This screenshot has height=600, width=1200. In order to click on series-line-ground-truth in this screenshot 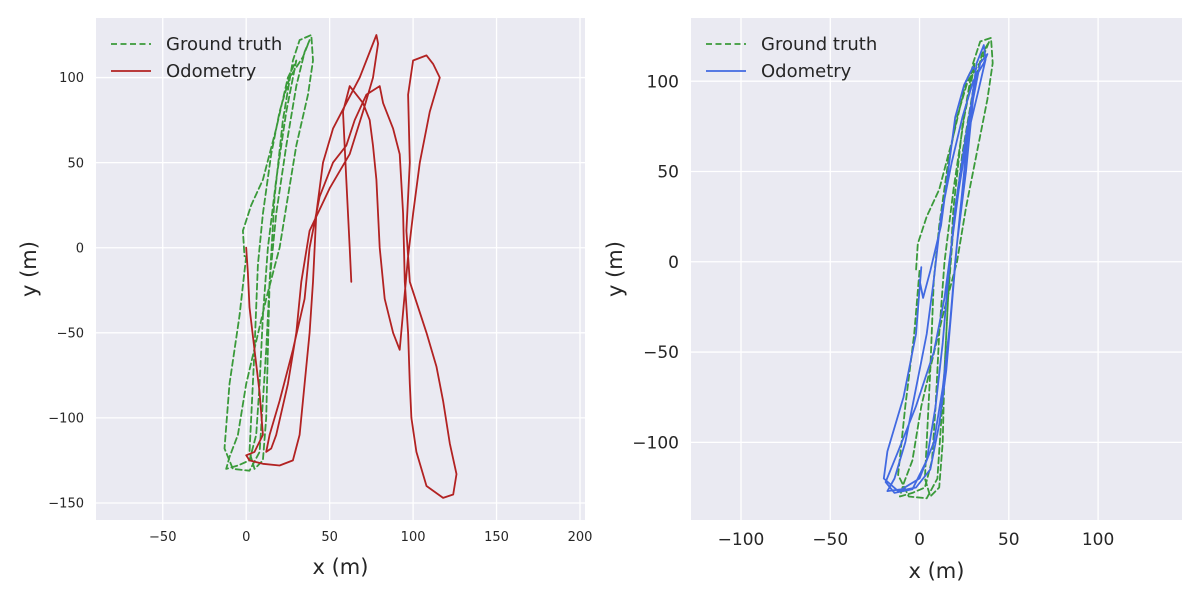, I will do `click(268, 253)`.